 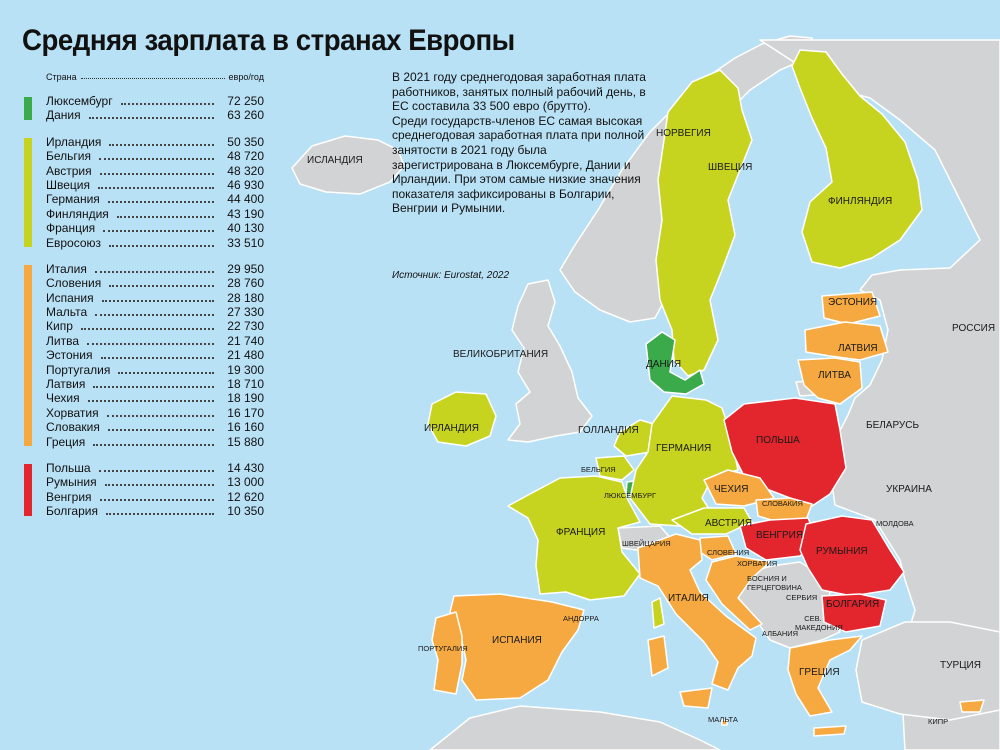 What do you see at coordinates (63, 115) in the screenshot?
I see `legend-country-name: Дания` at bounding box center [63, 115].